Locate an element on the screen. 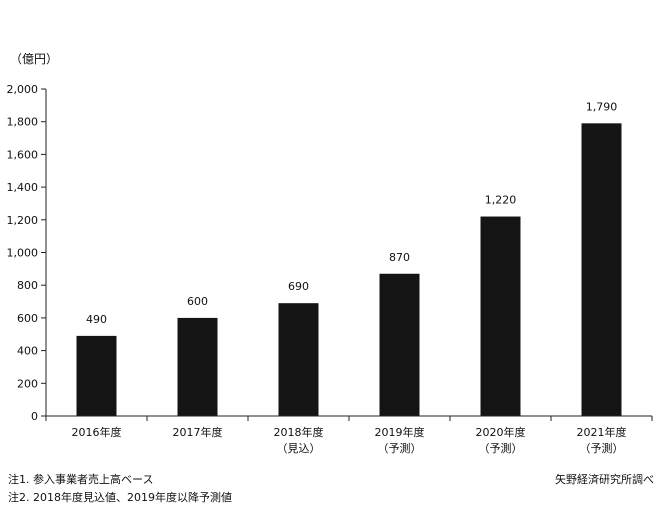  x-category-label: 2016年度 is located at coordinates (97, 432).